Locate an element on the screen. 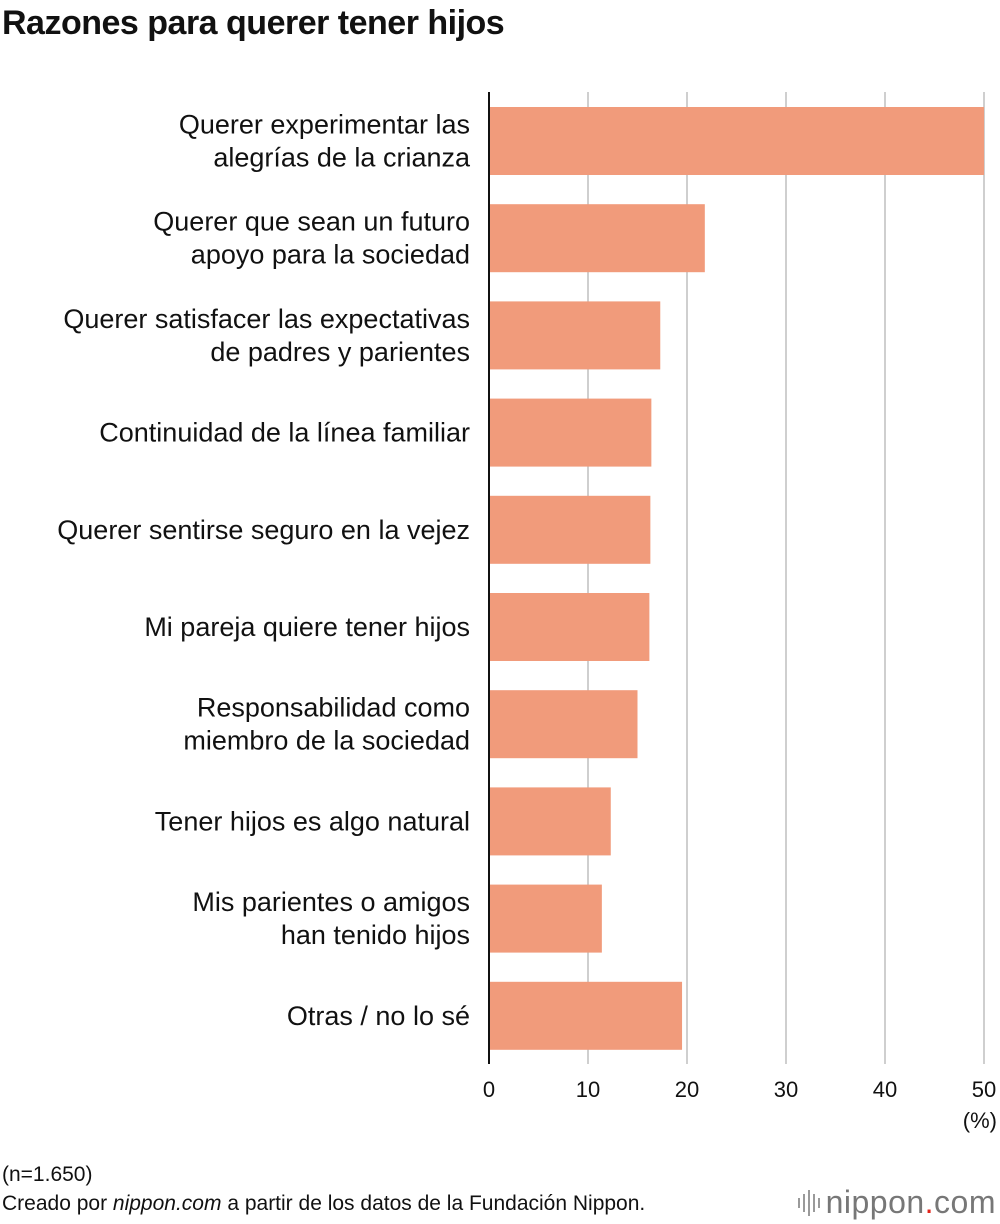 Image resolution: width=1000 pixels, height=1224 pixels. category-label: apoyo para la sociedad is located at coordinates (330, 255).